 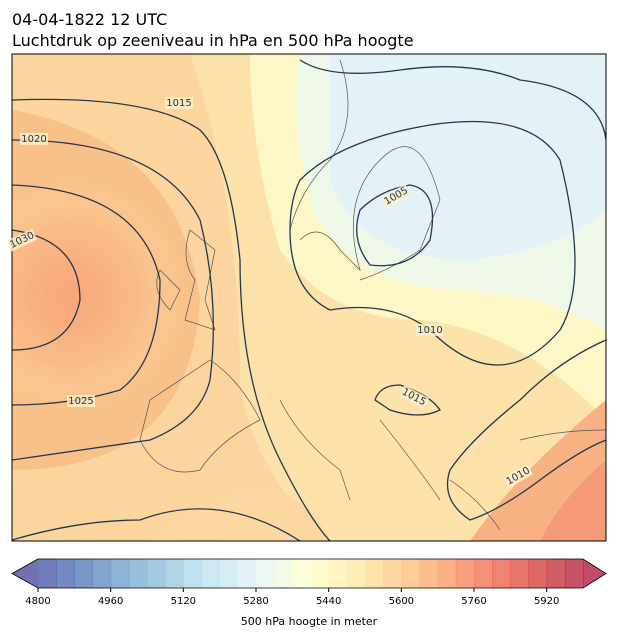 I want to click on isobar-label: 1020, so click(x=33, y=139).